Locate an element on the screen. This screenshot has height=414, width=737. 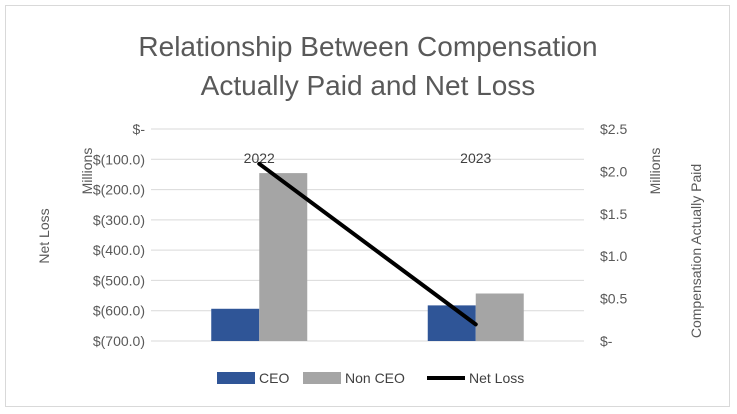
left-axis-title: Net Loss is located at coordinates (44, 235).